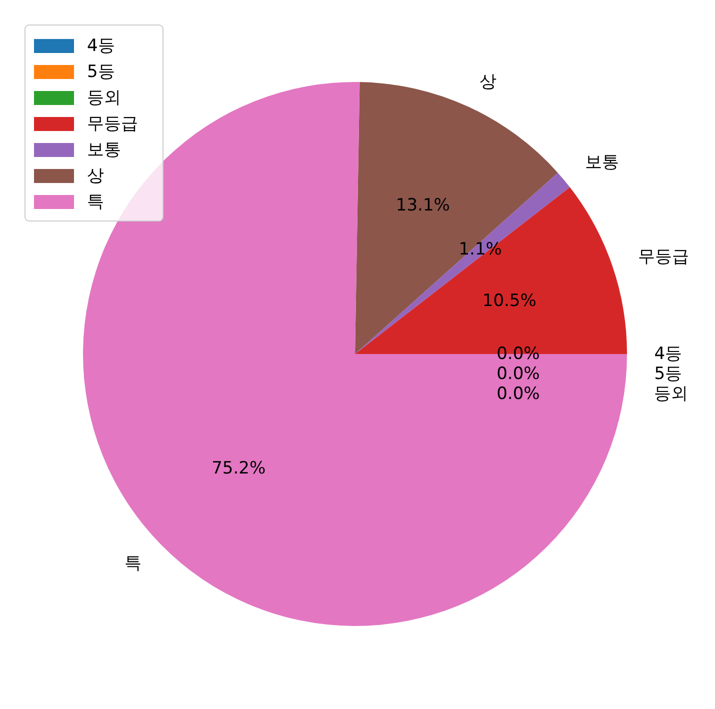 The height and width of the screenshot is (709, 715). I want to click on legend-label: 상, so click(95, 176).